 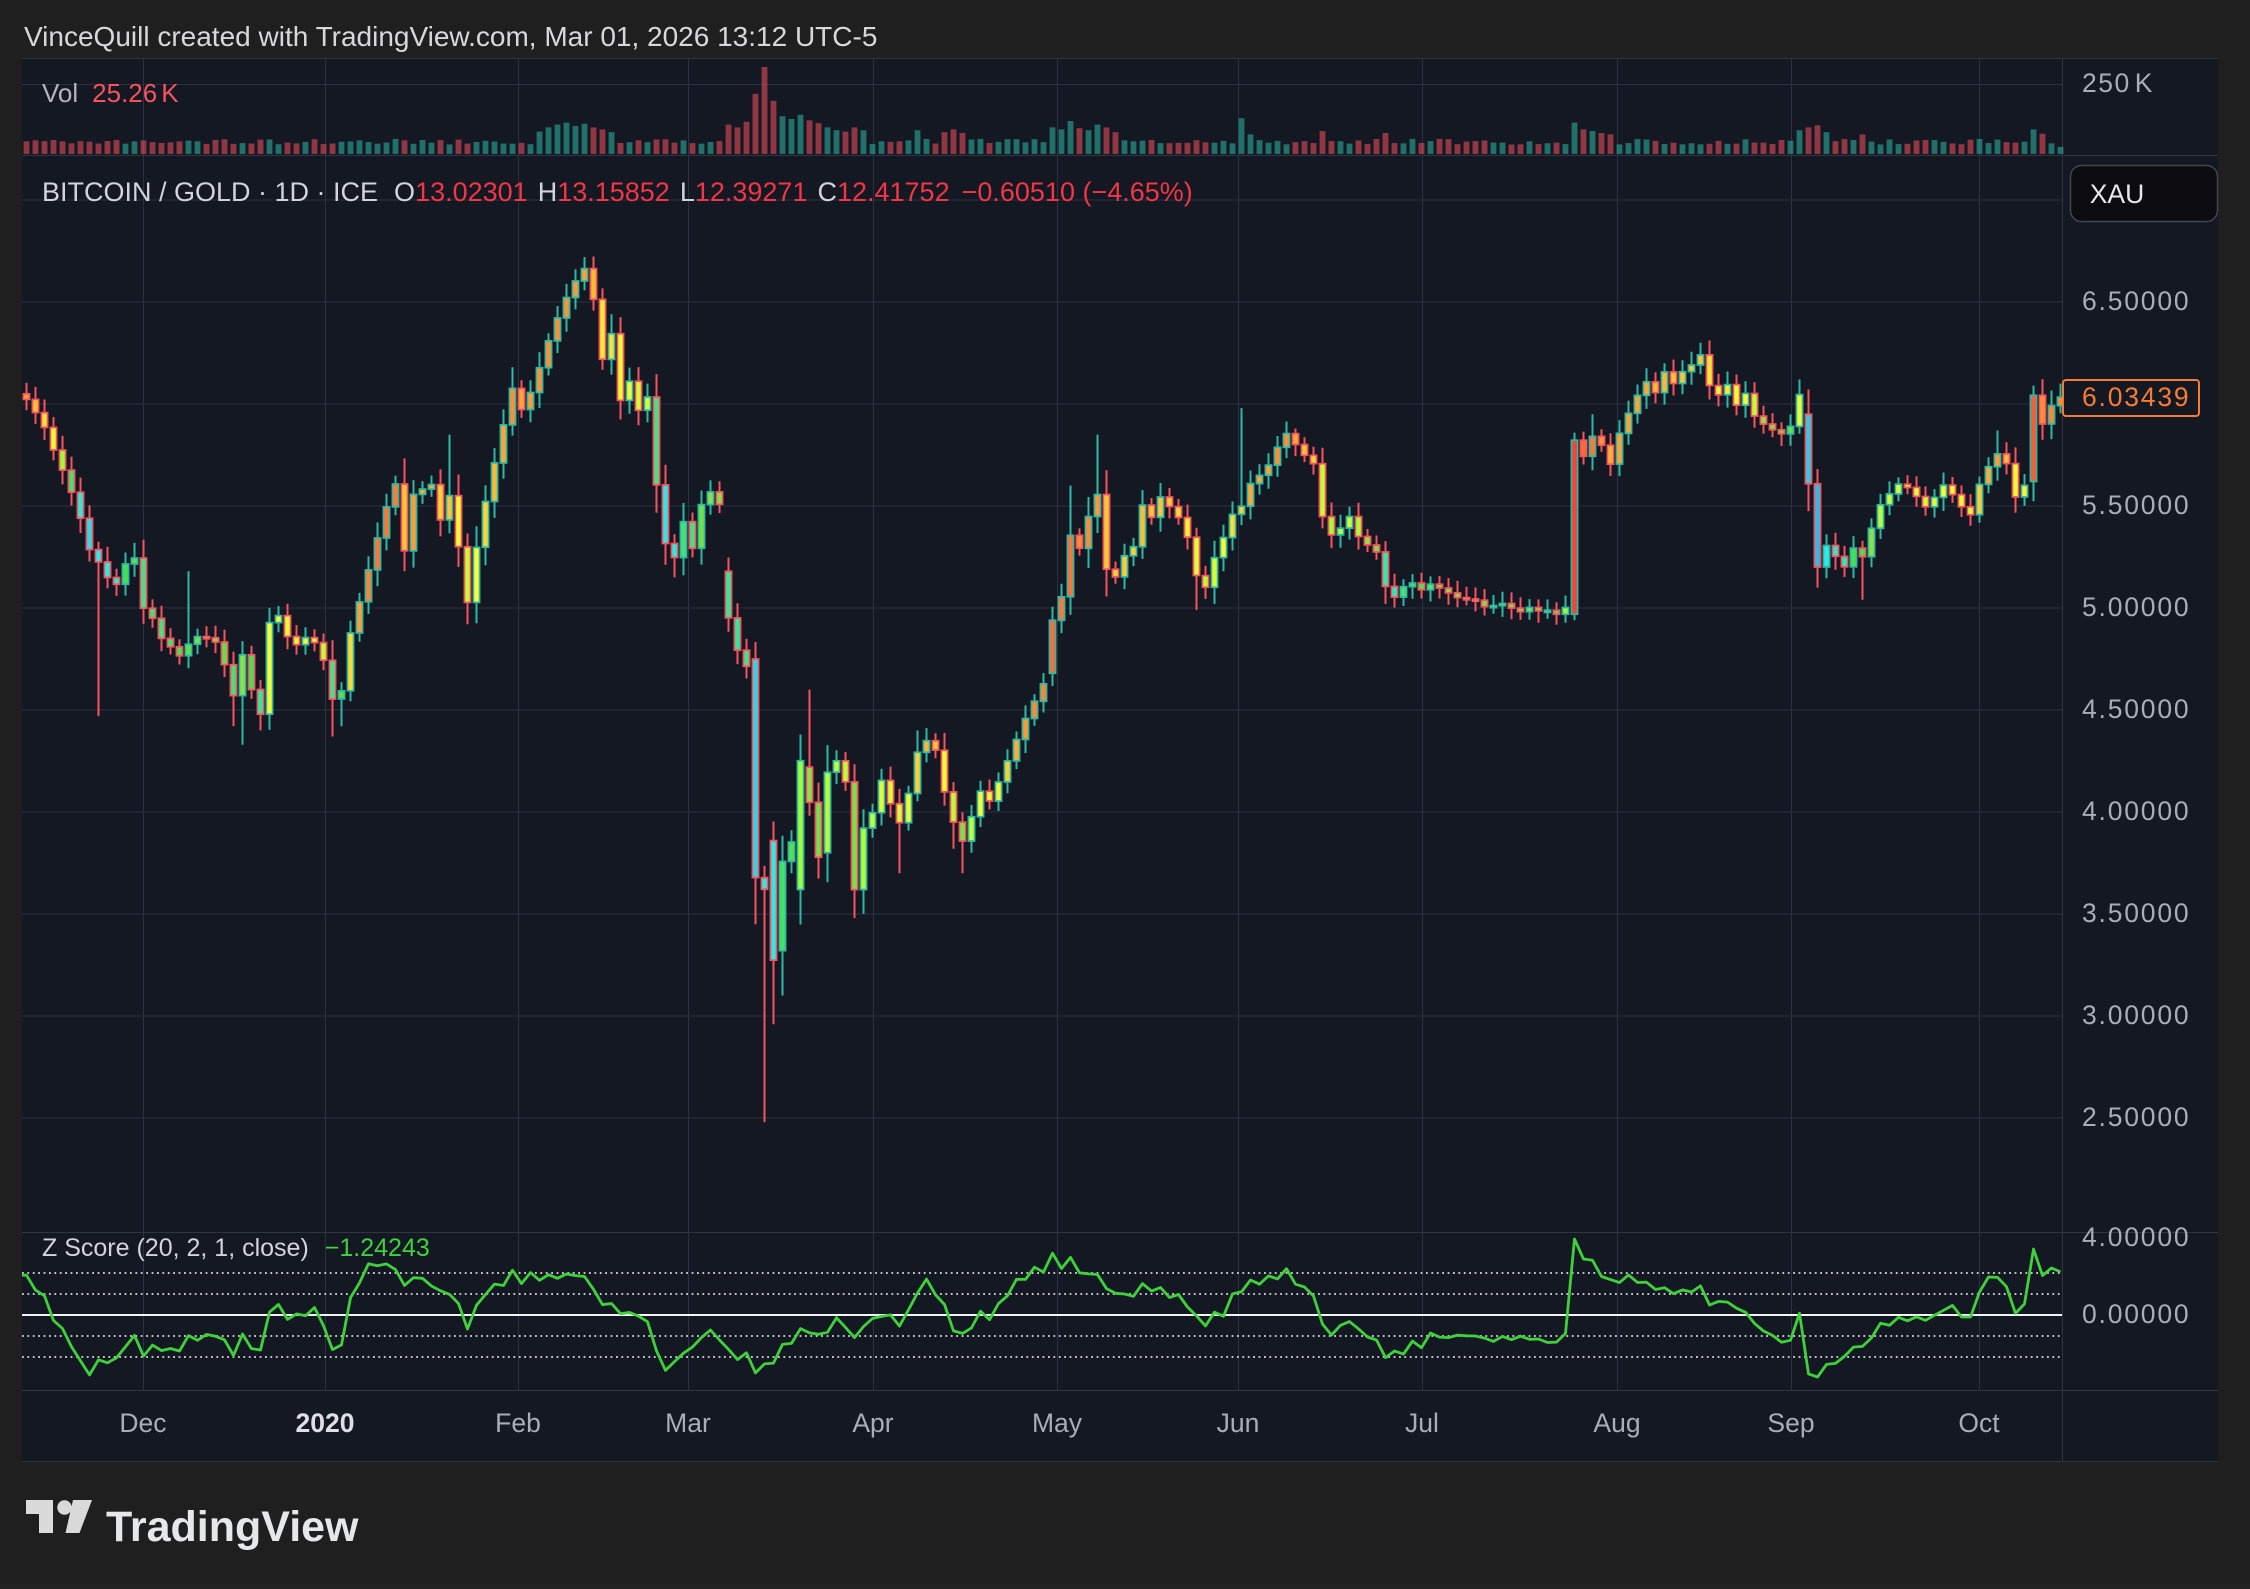 I want to click on svg-text: 6.50000, so click(x=2136, y=301).